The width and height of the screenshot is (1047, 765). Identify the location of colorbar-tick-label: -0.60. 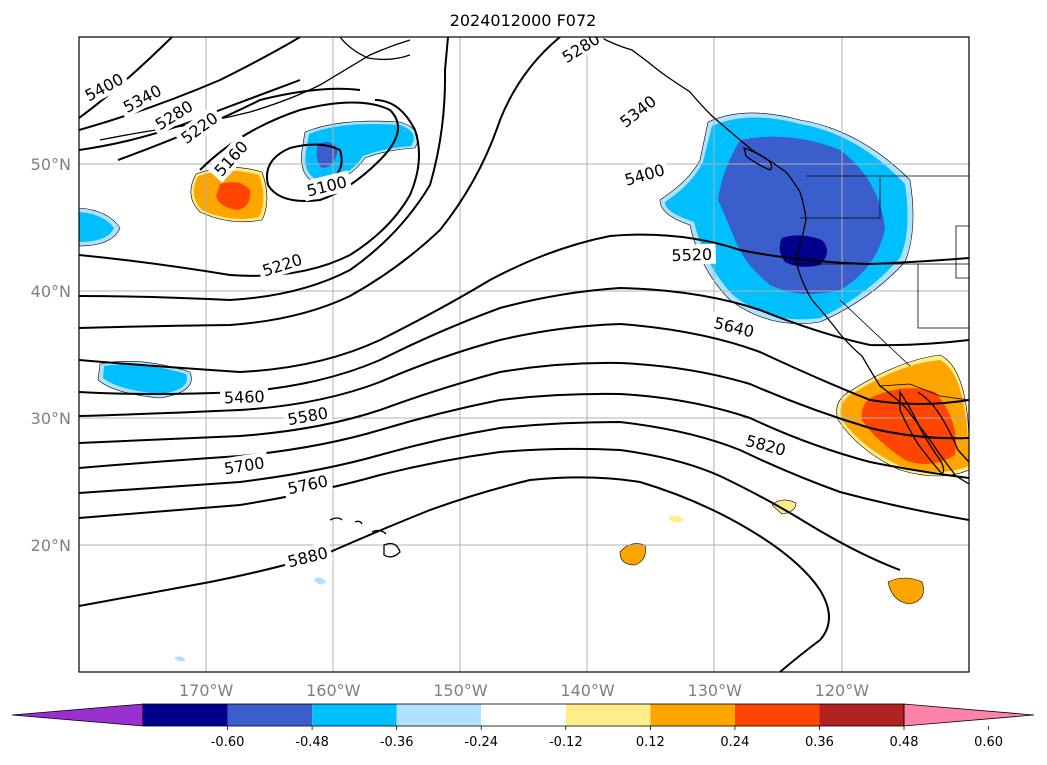
(228, 742).